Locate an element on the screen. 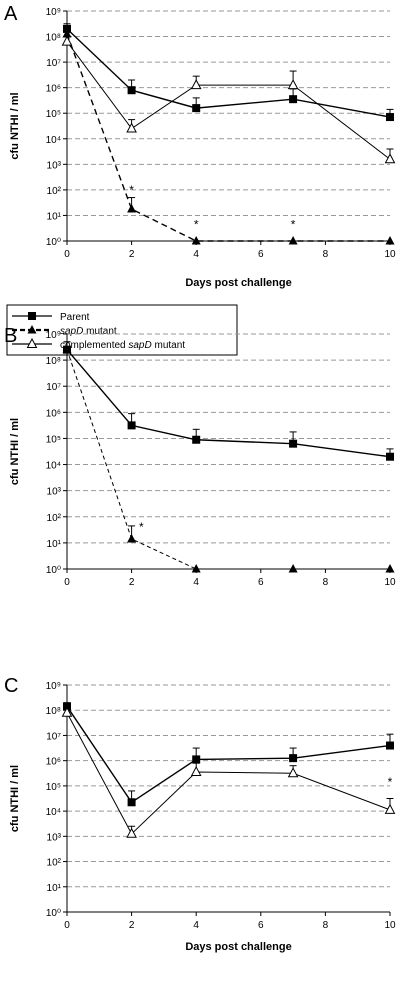 Image resolution: width=400 pixels, height=984 pixels. y-tick-label: 10⁸ is located at coordinates (53, 711).